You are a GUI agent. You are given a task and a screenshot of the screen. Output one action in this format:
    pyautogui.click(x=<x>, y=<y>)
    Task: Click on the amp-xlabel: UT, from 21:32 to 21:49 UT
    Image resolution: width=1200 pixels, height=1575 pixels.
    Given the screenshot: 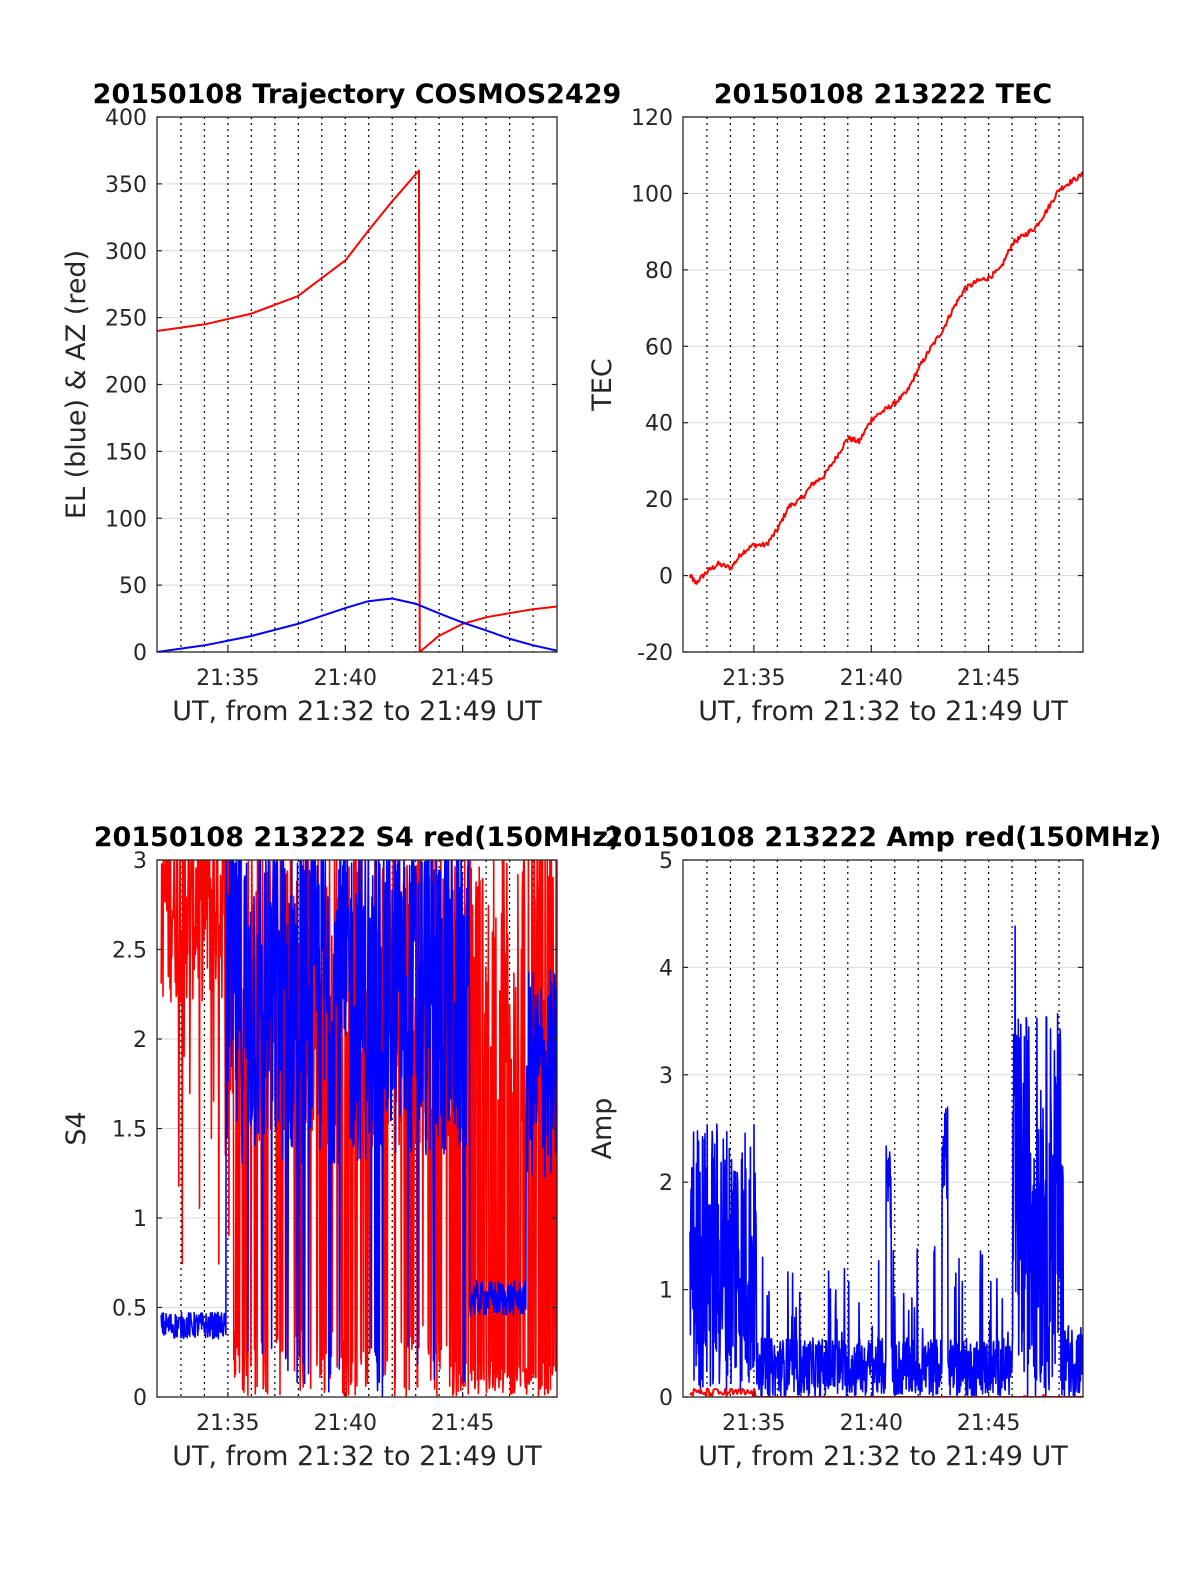 What is the action you would take?
    pyautogui.click(x=883, y=1456)
    